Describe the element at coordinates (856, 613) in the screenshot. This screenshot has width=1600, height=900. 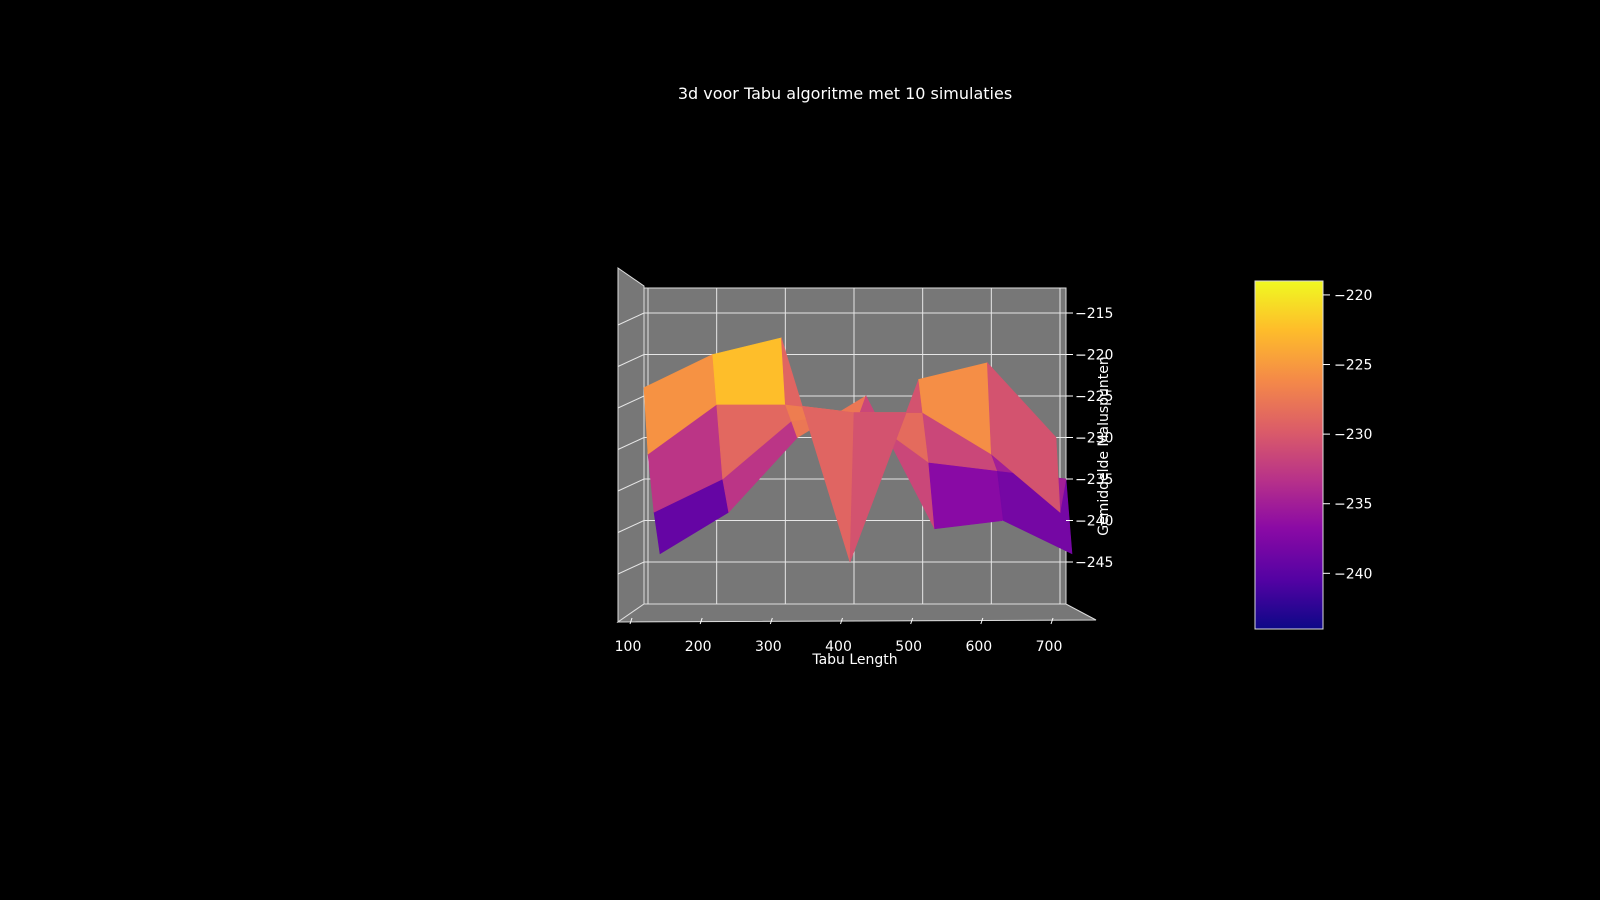
I see `floor-pane` at that location.